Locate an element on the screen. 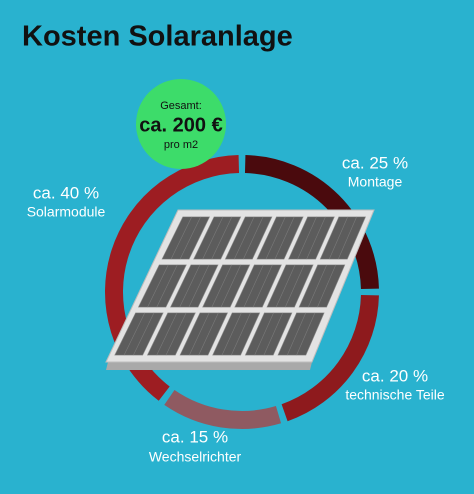 This screenshot has height=494, width=474. total-value: ca. 200 € is located at coordinates (180, 125).